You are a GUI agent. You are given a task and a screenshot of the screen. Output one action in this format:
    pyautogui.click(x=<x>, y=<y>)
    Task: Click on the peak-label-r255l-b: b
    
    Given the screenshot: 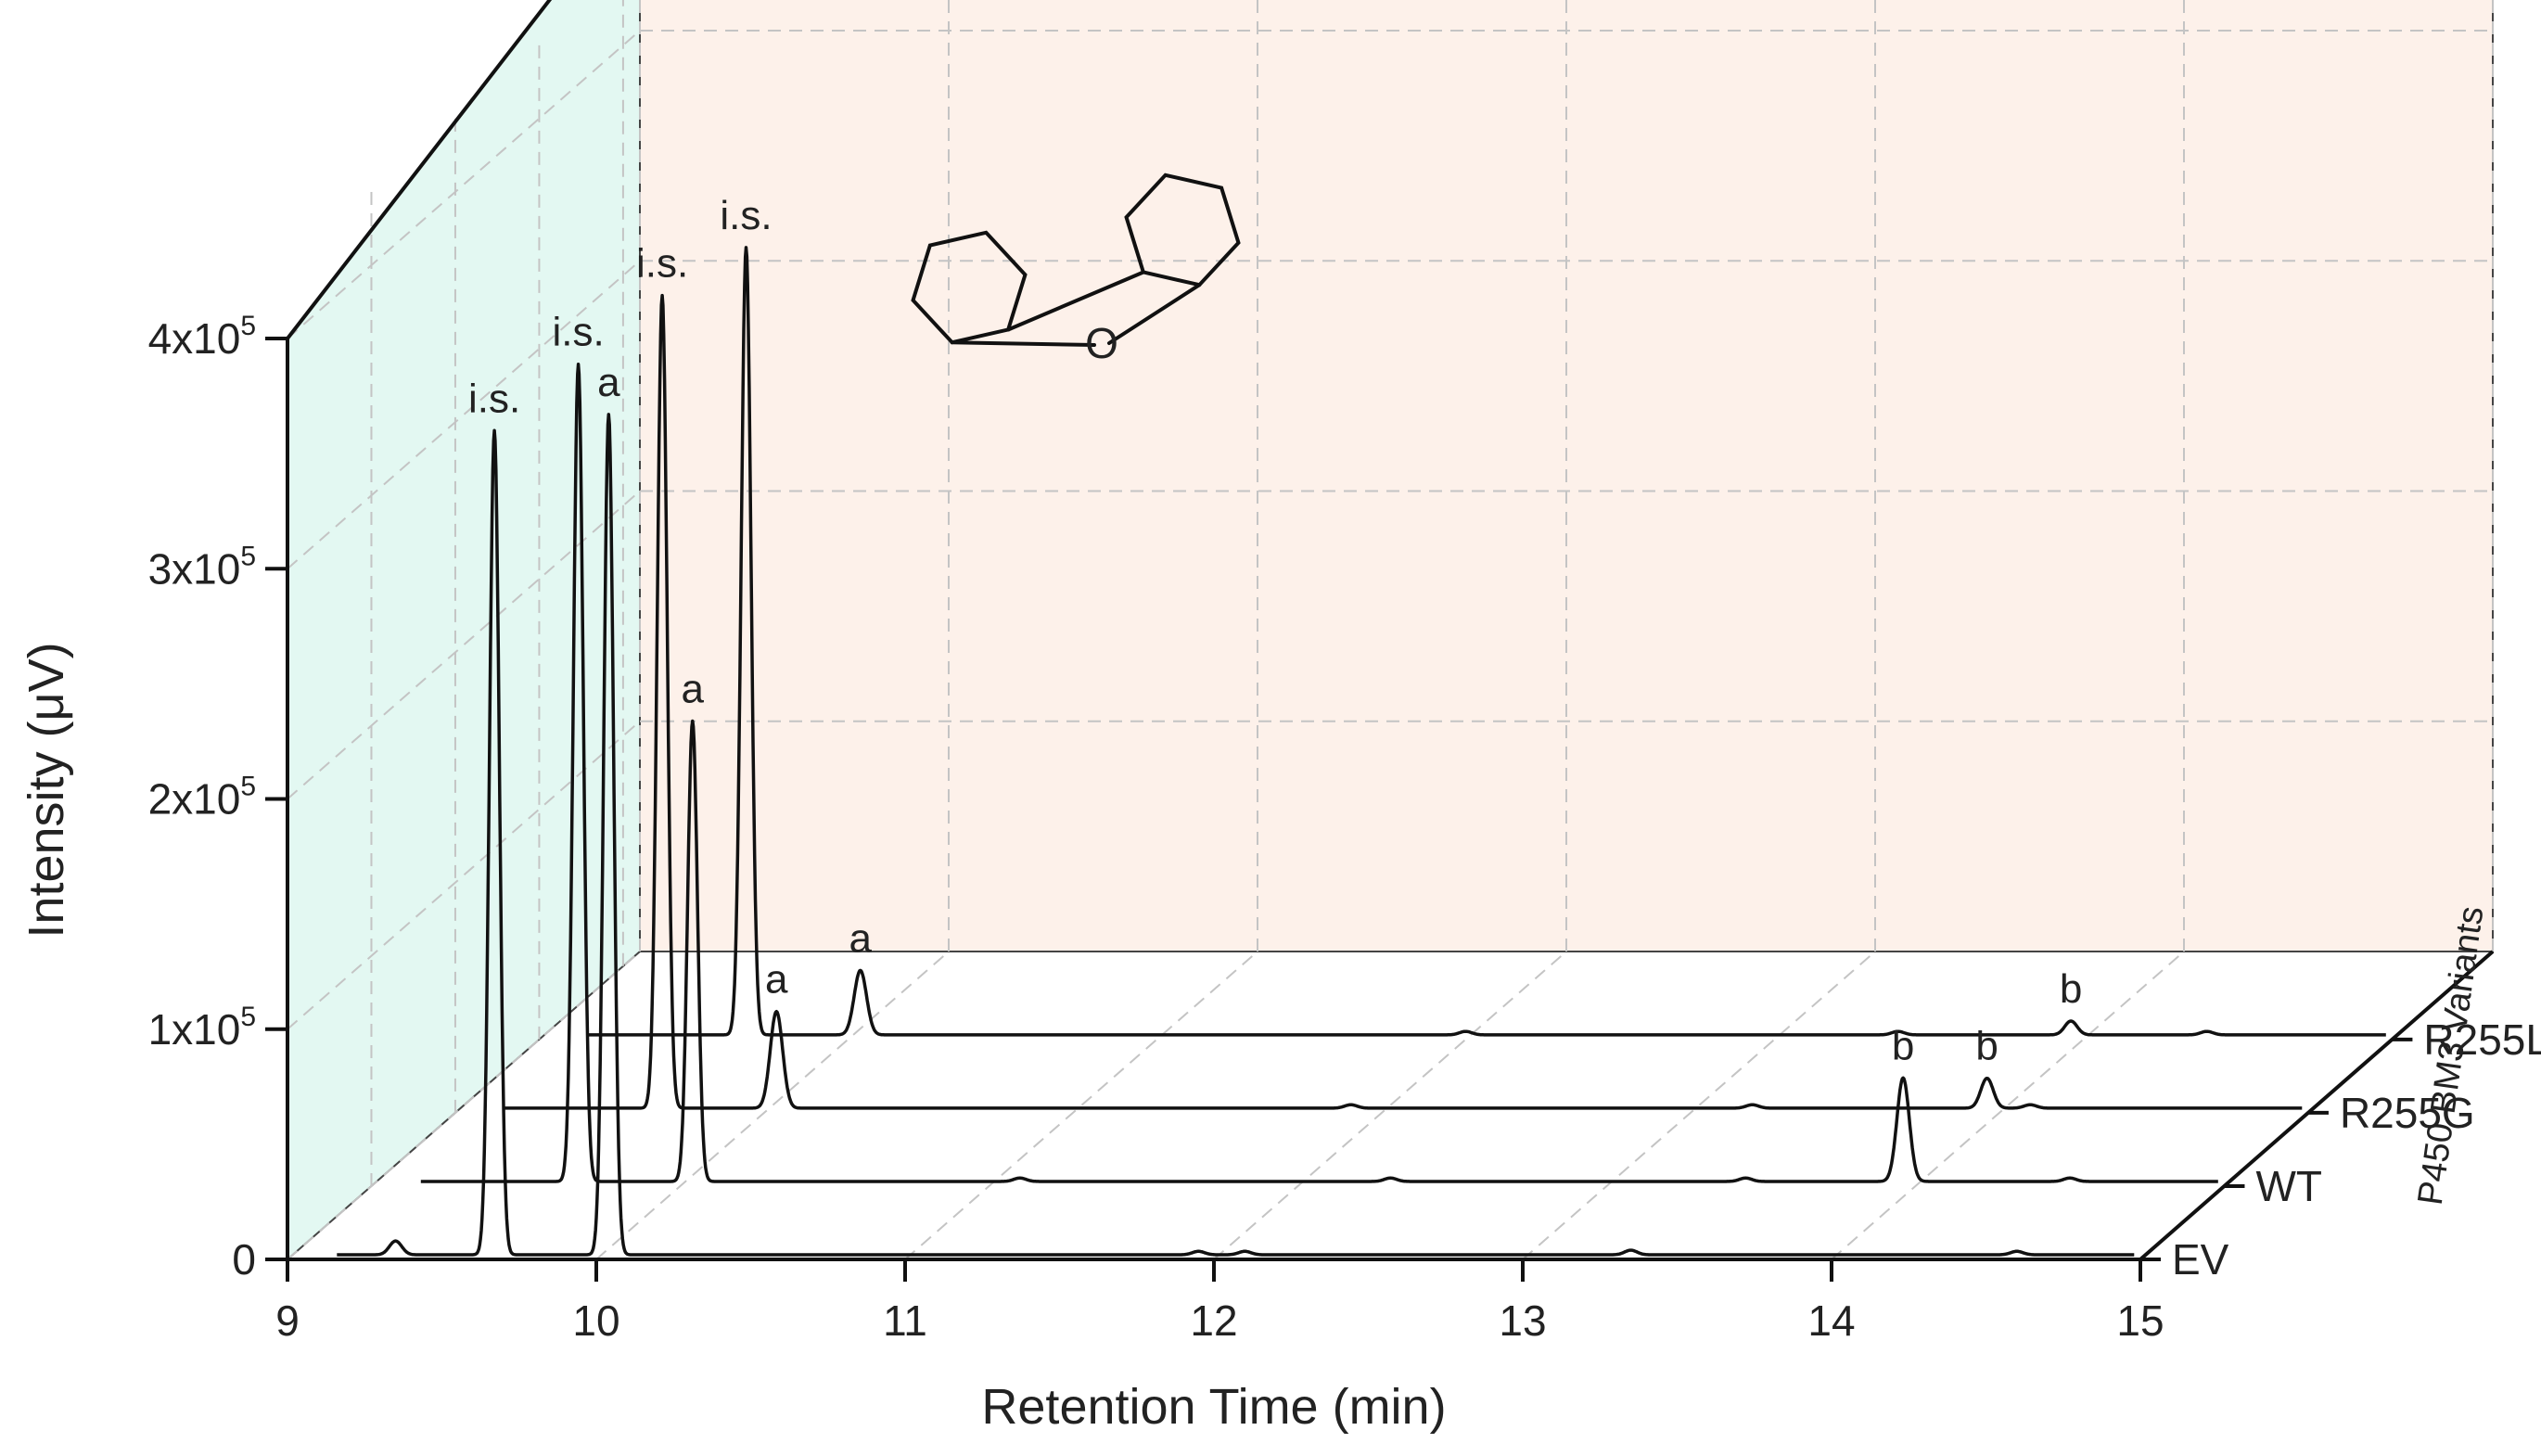 What is the action you would take?
    pyautogui.click(x=2071, y=989)
    